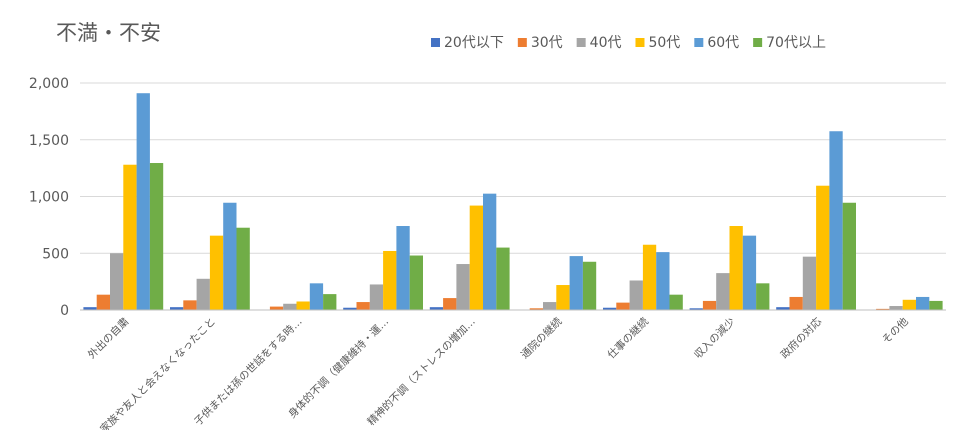 The width and height of the screenshot is (970, 430). I want to click on legend: 20代以下 30代 40代 50代 60代 70代以上, so click(628, 43).